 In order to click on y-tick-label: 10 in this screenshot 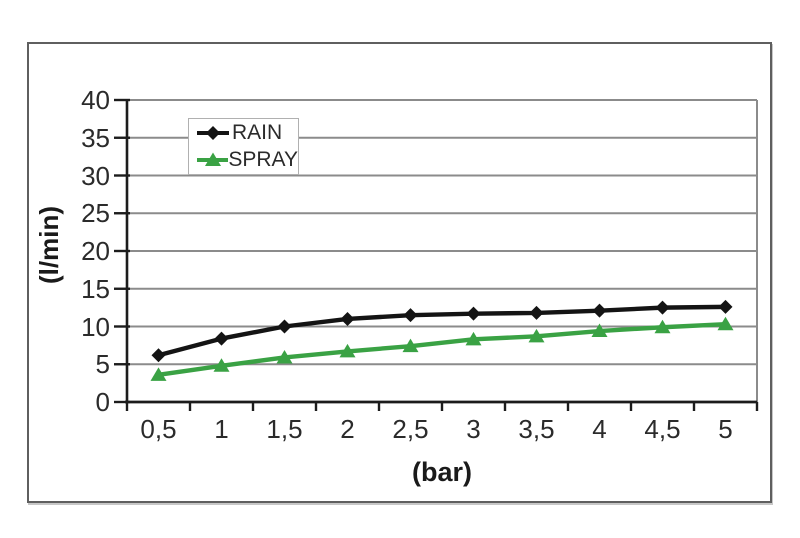, I will do `click(95, 326)`.